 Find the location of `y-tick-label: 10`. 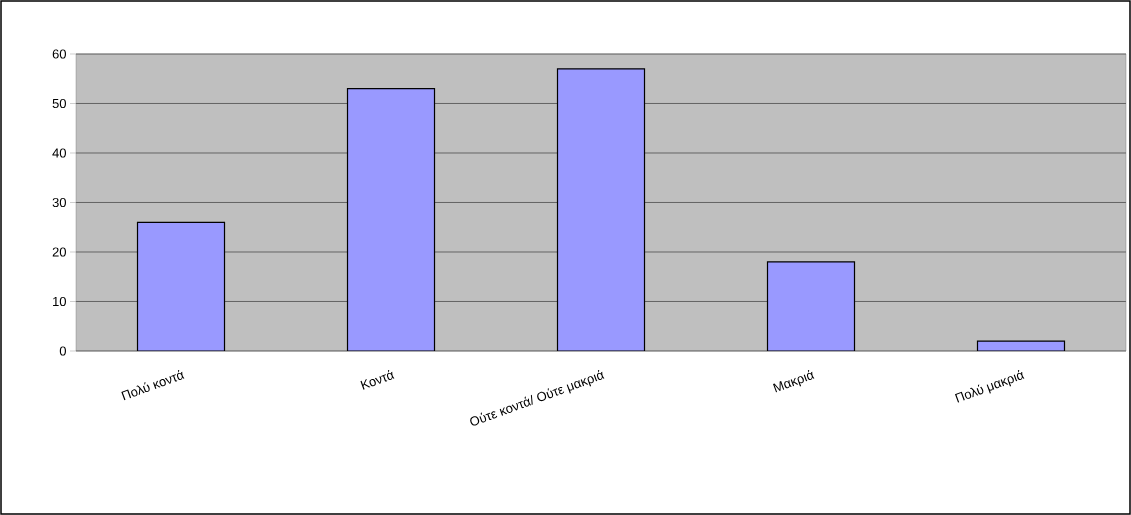

y-tick-label: 10 is located at coordinates (59, 301).